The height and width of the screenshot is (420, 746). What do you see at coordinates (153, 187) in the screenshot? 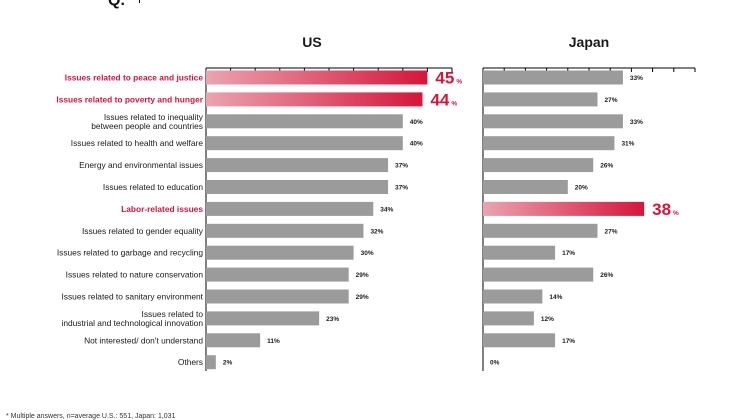
I see `category-label: Issues related to education` at bounding box center [153, 187].